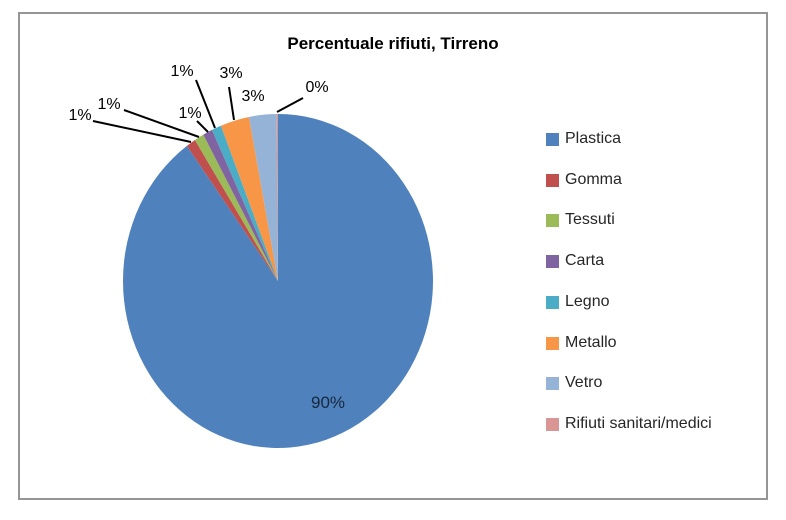 Image resolution: width=786 pixels, height=520 pixels. Describe the element at coordinates (263, 197) in the screenshot. I see `pie-slice-vetro` at that location.